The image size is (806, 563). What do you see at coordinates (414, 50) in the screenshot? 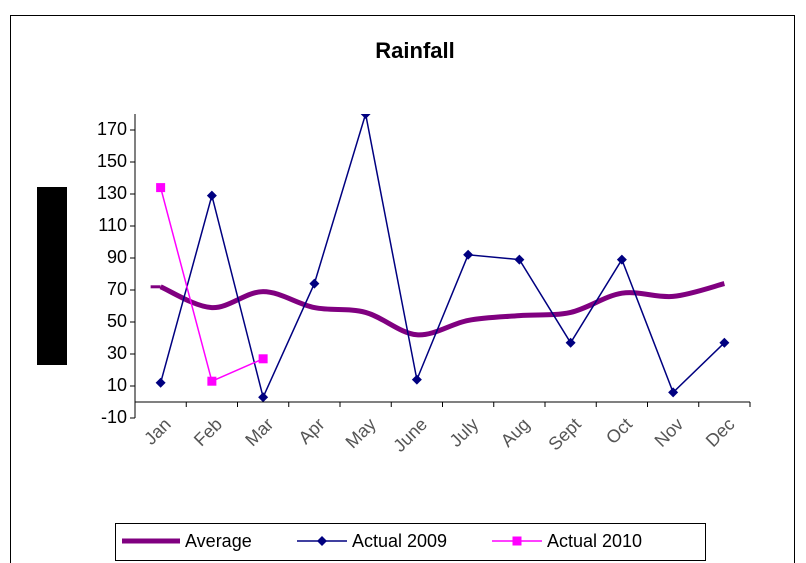
I see `chart-title: Rainfall` at bounding box center [414, 50].